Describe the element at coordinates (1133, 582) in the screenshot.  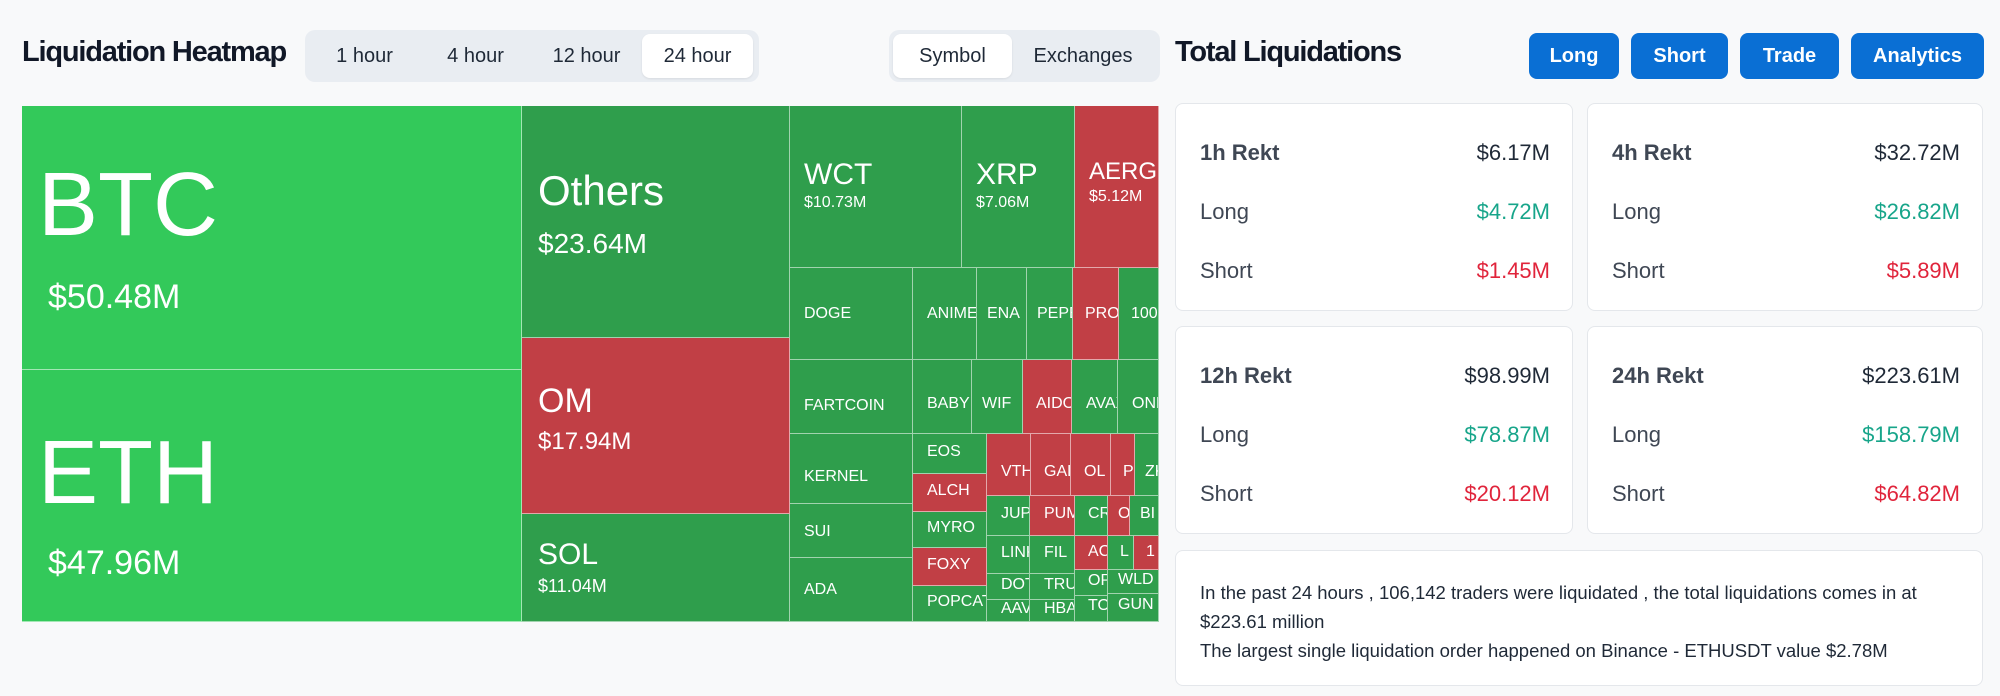
I see `heatmap-tile: WLD` at that location.